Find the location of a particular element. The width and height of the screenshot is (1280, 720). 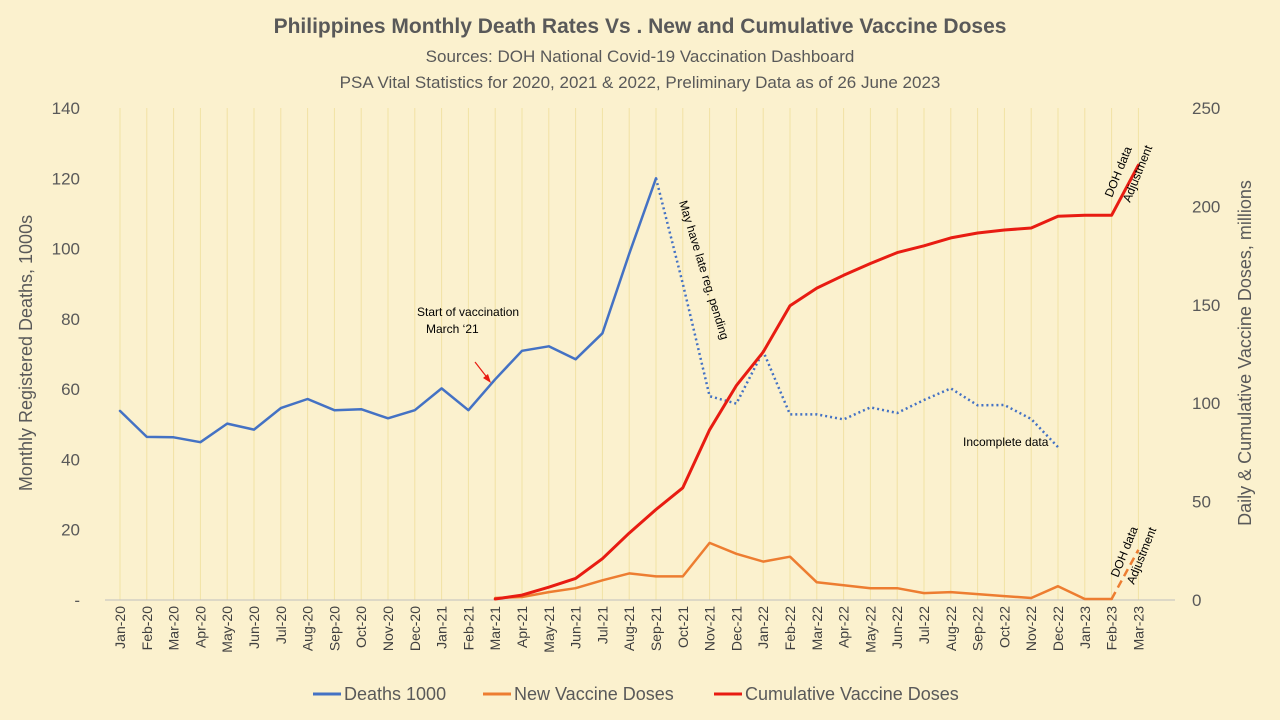

annotation-arrow-head is located at coordinates (487, 378).